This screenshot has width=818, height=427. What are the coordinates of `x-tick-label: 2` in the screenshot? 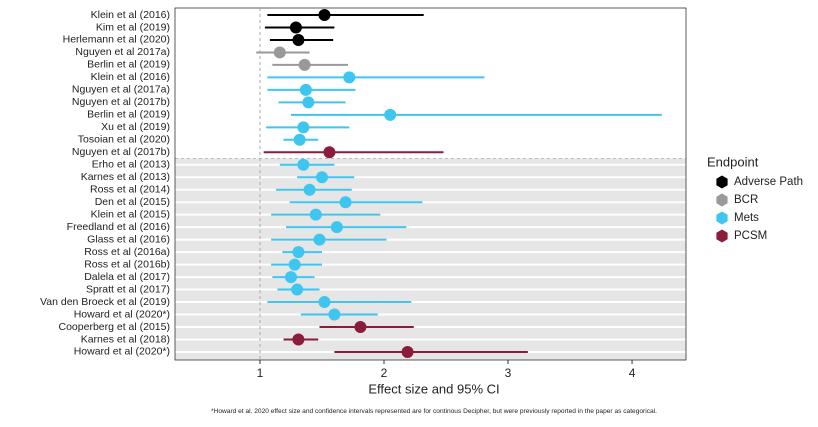 It's located at (384, 373).